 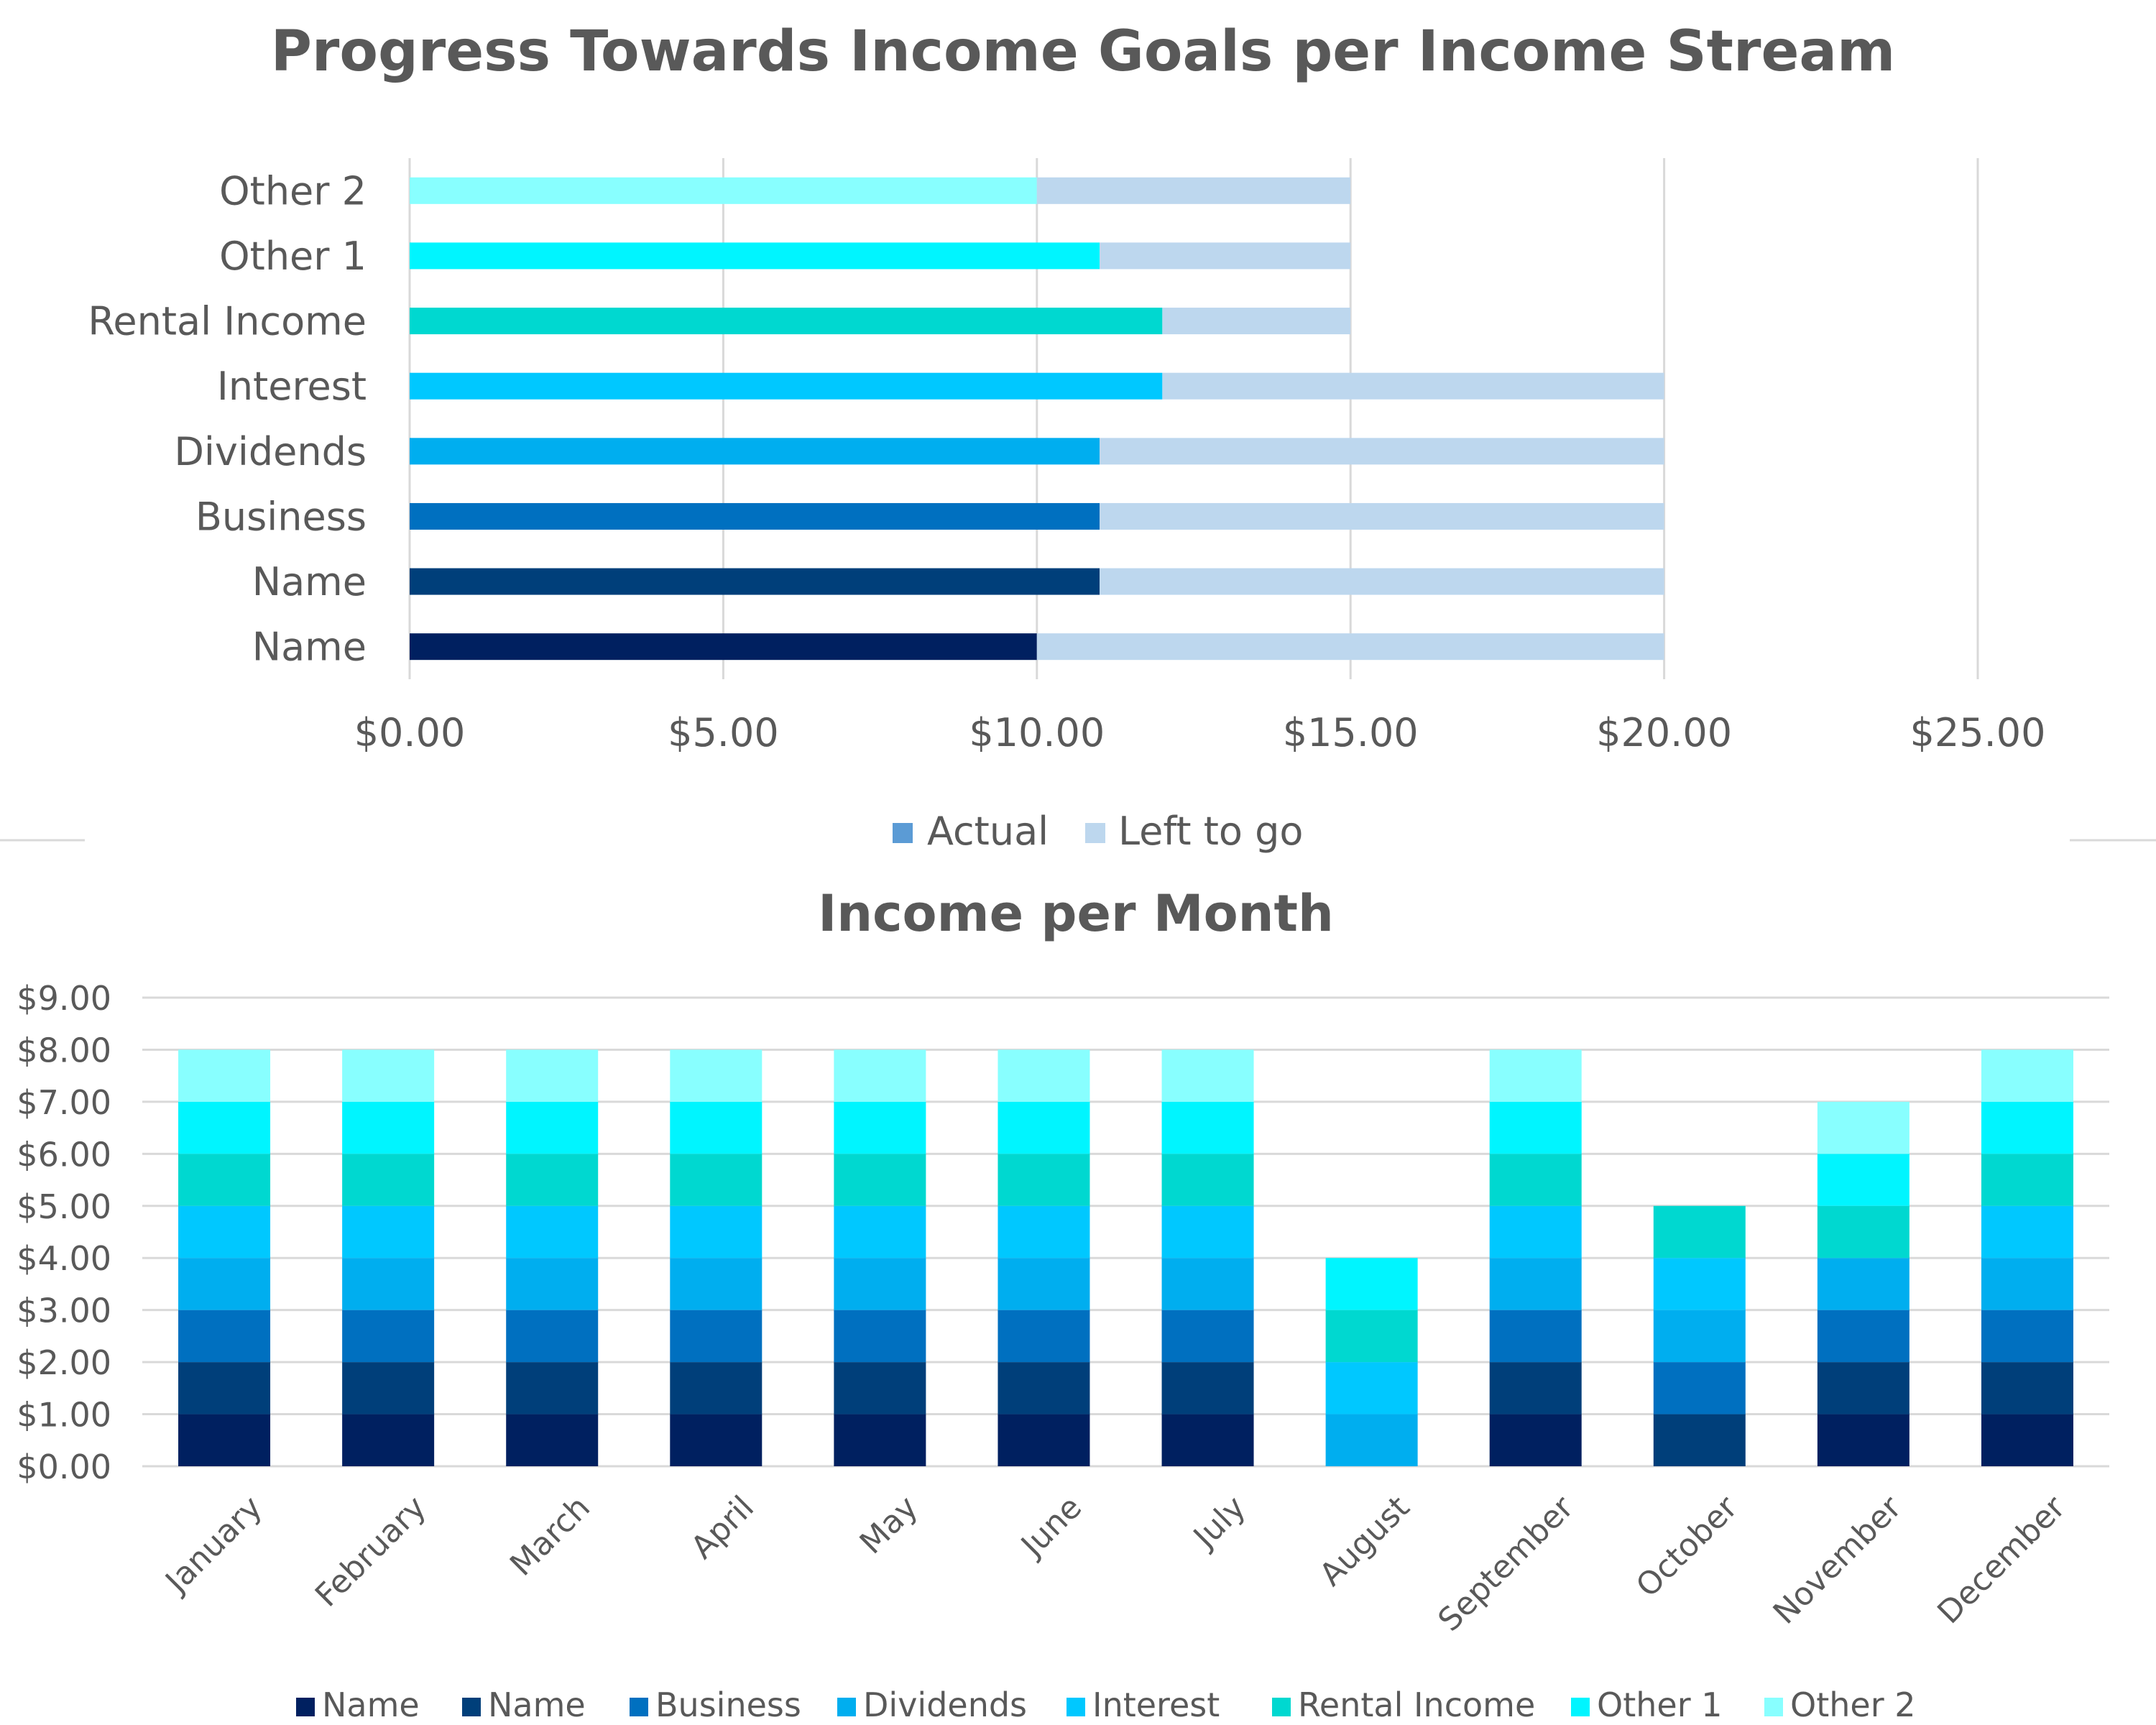 What do you see at coordinates (389, 1180) in the screenshot?
I see `segment-february-5-rental-income` at bounding box center [389, 1180].